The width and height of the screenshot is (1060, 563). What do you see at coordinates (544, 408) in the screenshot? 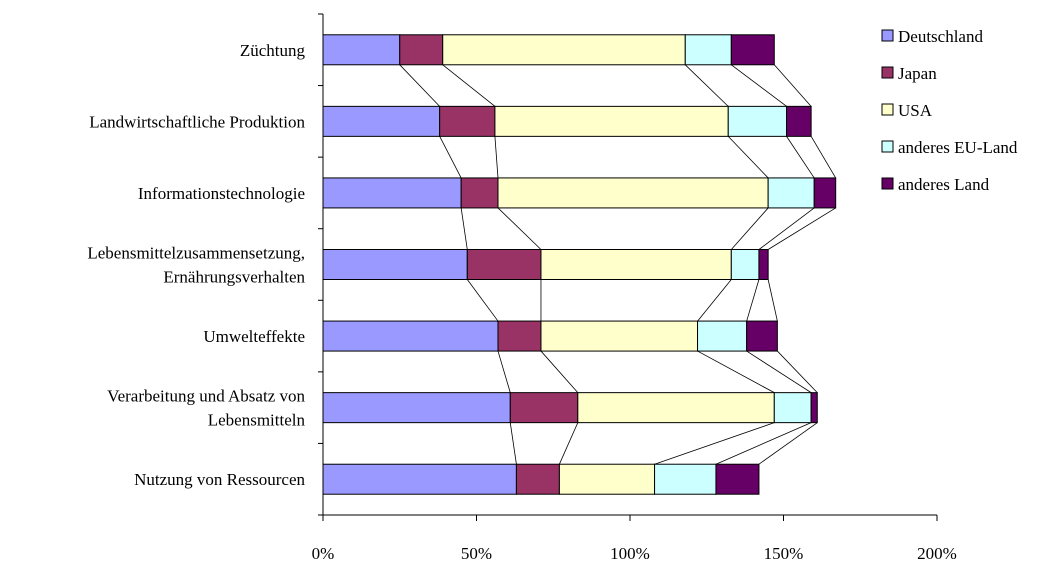
I see `bar-6-japan` at bounding box center [544, 408].